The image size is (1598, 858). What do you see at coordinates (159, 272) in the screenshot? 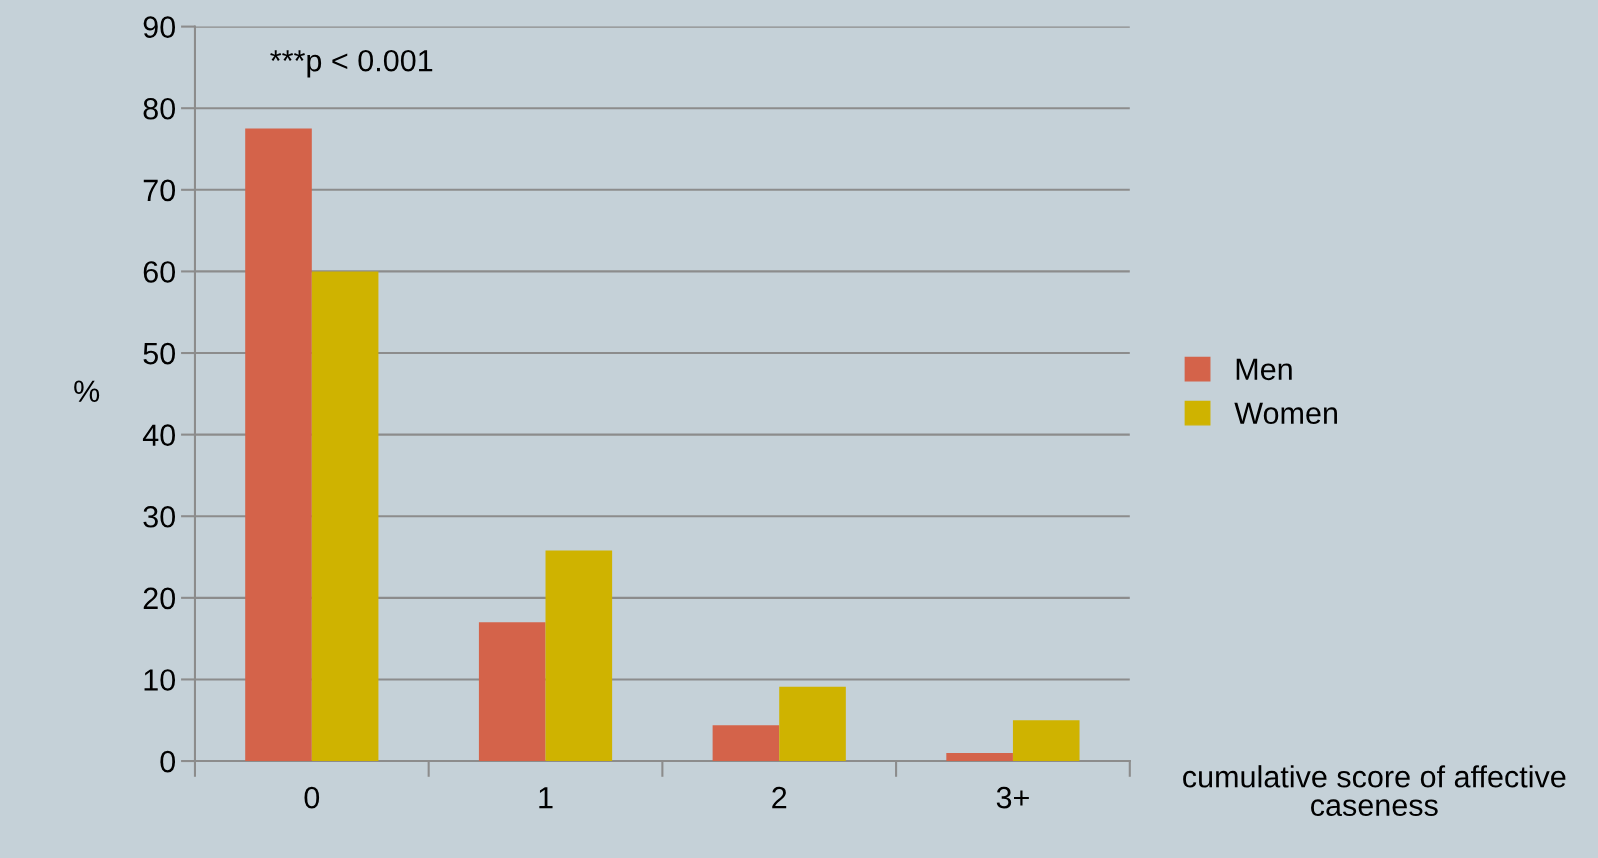
I see `y-tick-label: 60` at bounding box center [159, 272].